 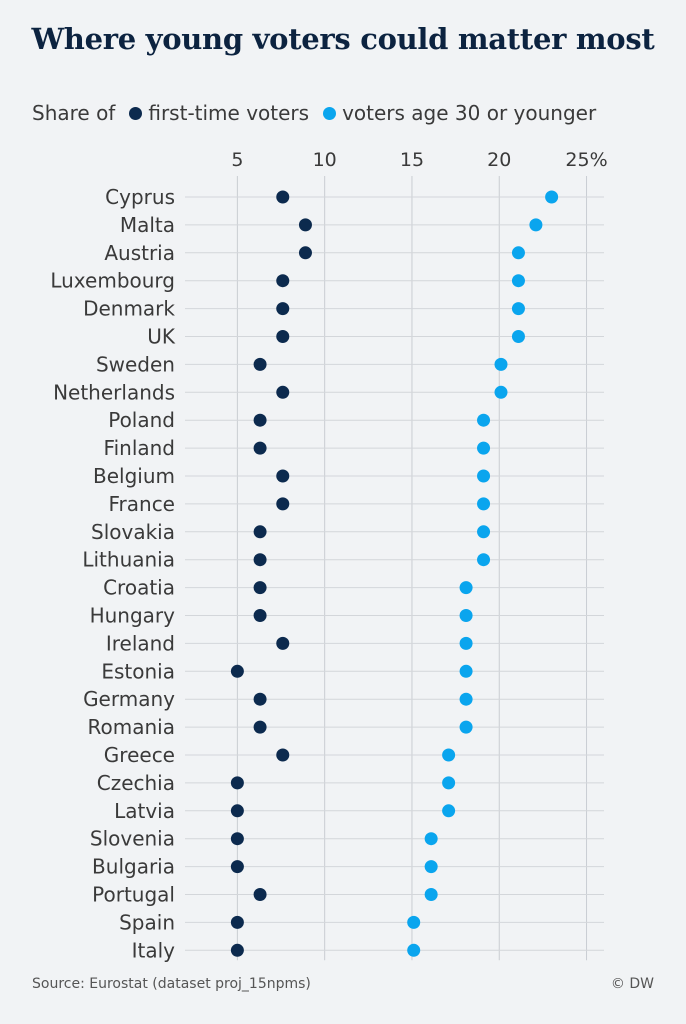 I want to click on category-label: Slovenia, so click(x=132, y=839).